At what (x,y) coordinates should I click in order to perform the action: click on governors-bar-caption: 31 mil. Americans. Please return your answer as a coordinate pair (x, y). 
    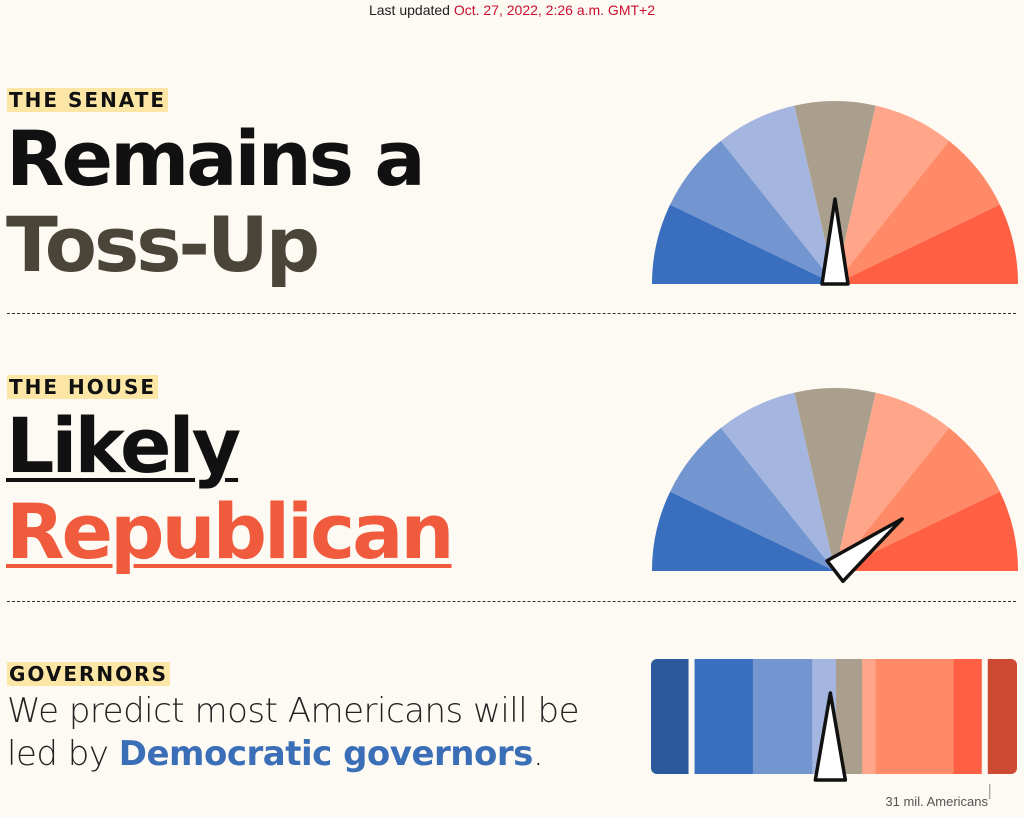
    Looking at the image, I should click on (936, 801).